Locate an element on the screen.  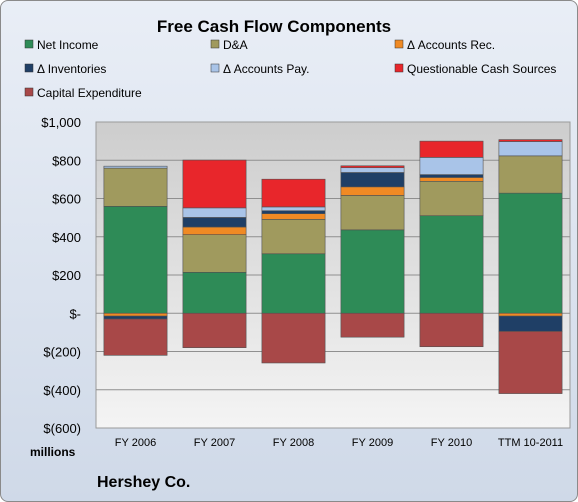
y-tick-label: $400 is located at coordinates (66, 237).